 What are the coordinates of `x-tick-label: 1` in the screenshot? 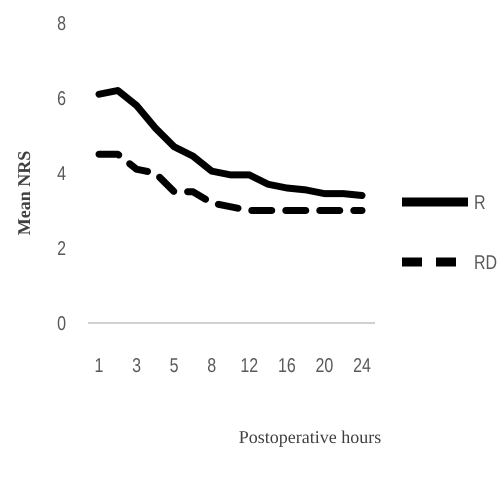 It's located at (99, 365).